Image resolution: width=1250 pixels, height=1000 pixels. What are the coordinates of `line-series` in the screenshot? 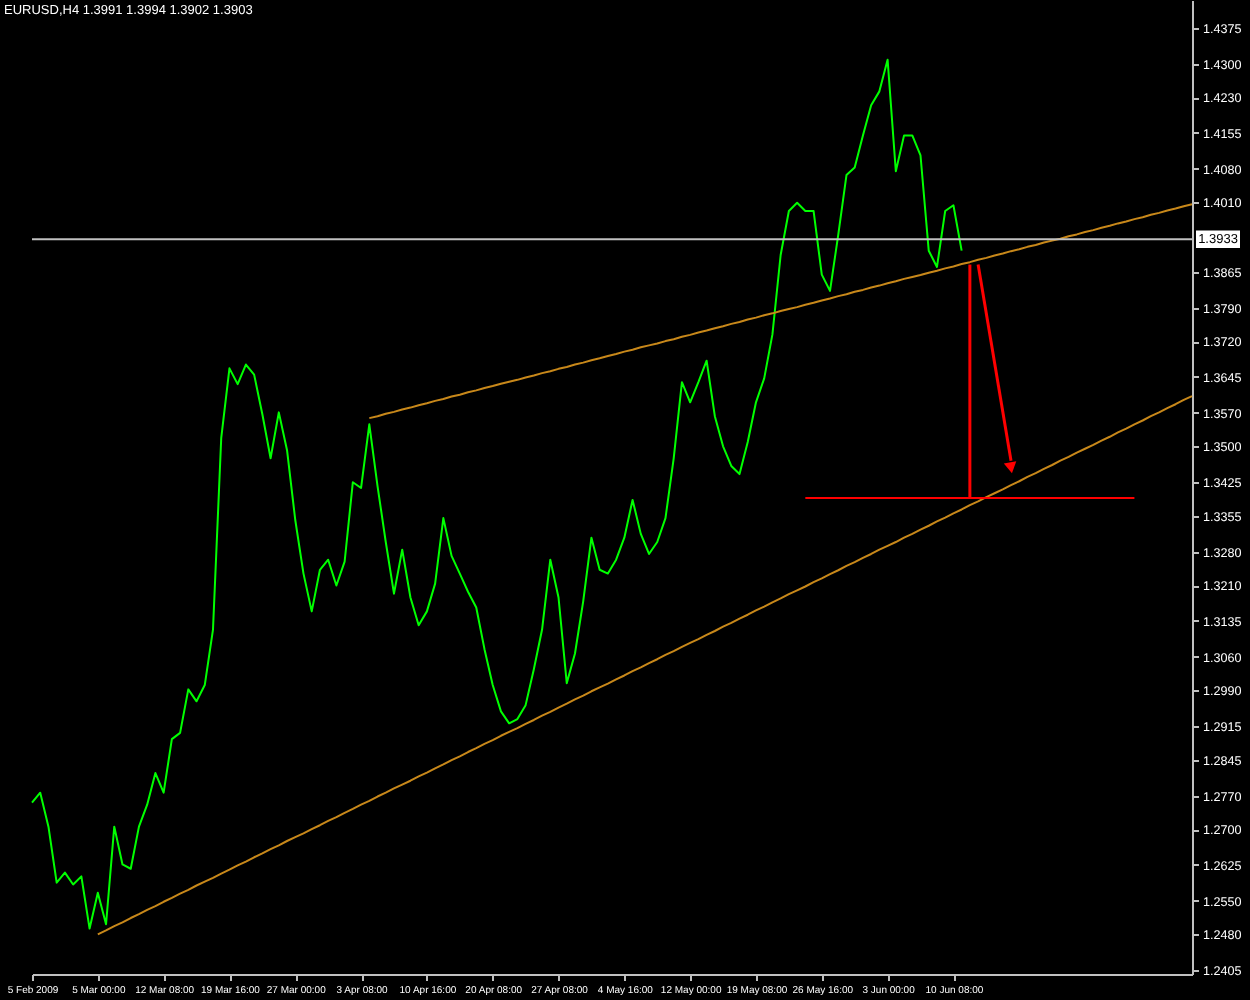 It's located at (780, 311).